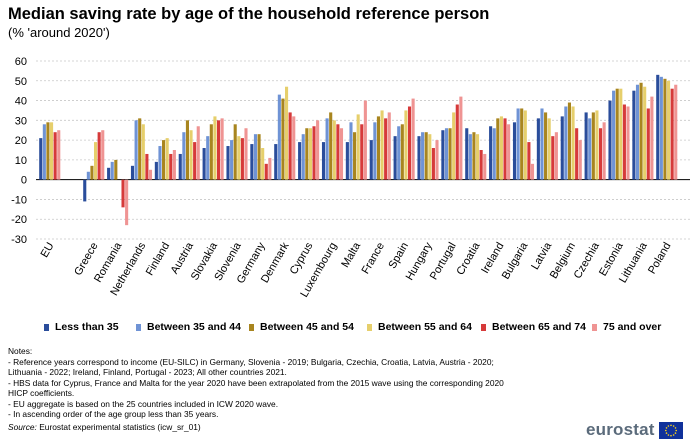 The height and width of the screenshot is (445, 700). What do you see at coordinates (188, 327) in the screenshot?
I see `legend-item: Between 35 and 44` at bounding box center [188, 327].